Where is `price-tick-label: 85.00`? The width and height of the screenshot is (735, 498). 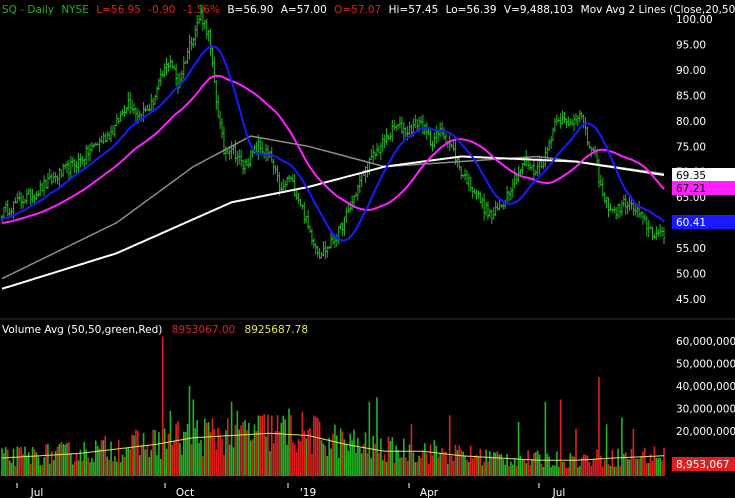
price-tick-label: 85.00 is located at coordinates (691, 96).